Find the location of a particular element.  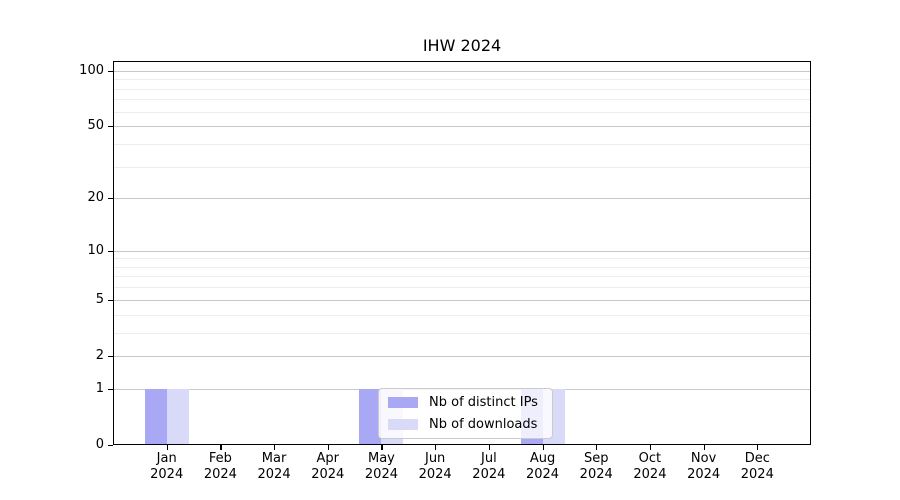

x-tick-label: Jan 2024 is located at coordinates (167, 466).